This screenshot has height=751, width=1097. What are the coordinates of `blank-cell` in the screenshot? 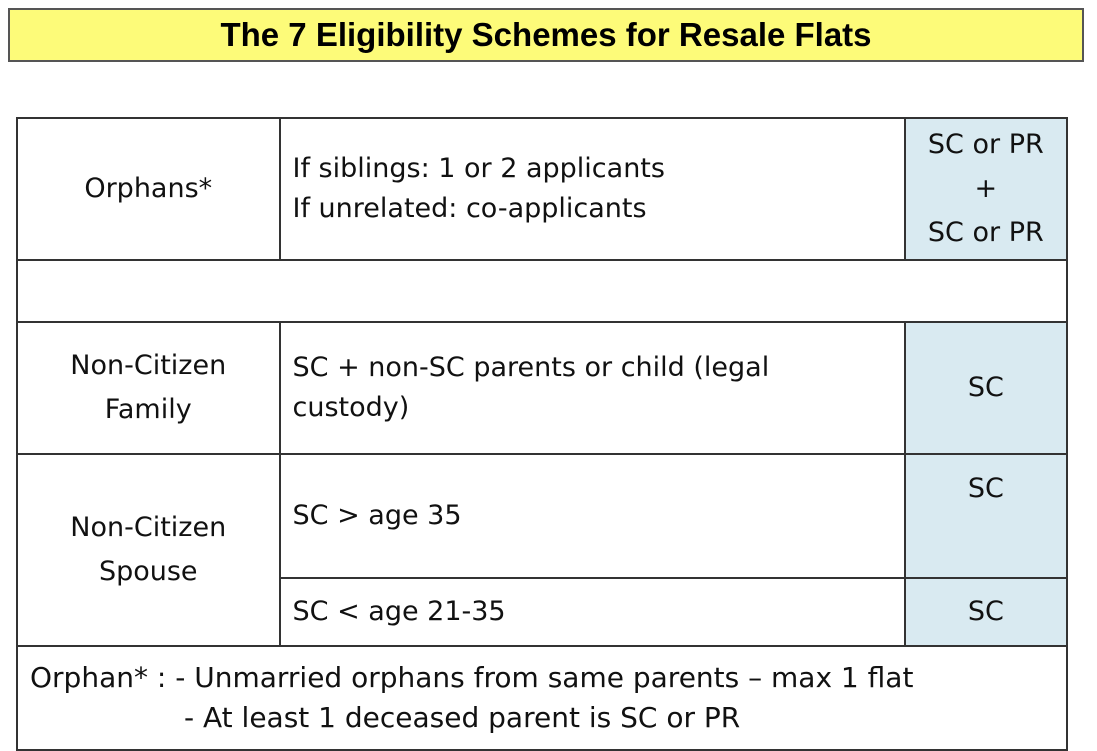 It's located at (542, 291).